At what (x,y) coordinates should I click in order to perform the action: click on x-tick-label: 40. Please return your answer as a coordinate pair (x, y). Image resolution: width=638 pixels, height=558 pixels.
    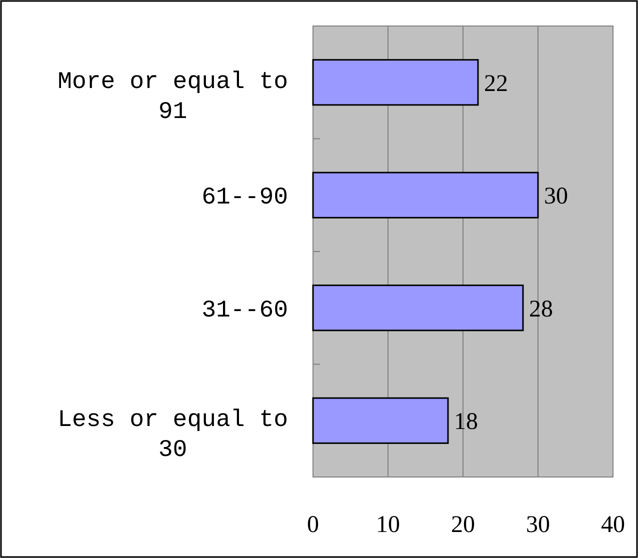
    Looking at the image, I should click on (613, 525).